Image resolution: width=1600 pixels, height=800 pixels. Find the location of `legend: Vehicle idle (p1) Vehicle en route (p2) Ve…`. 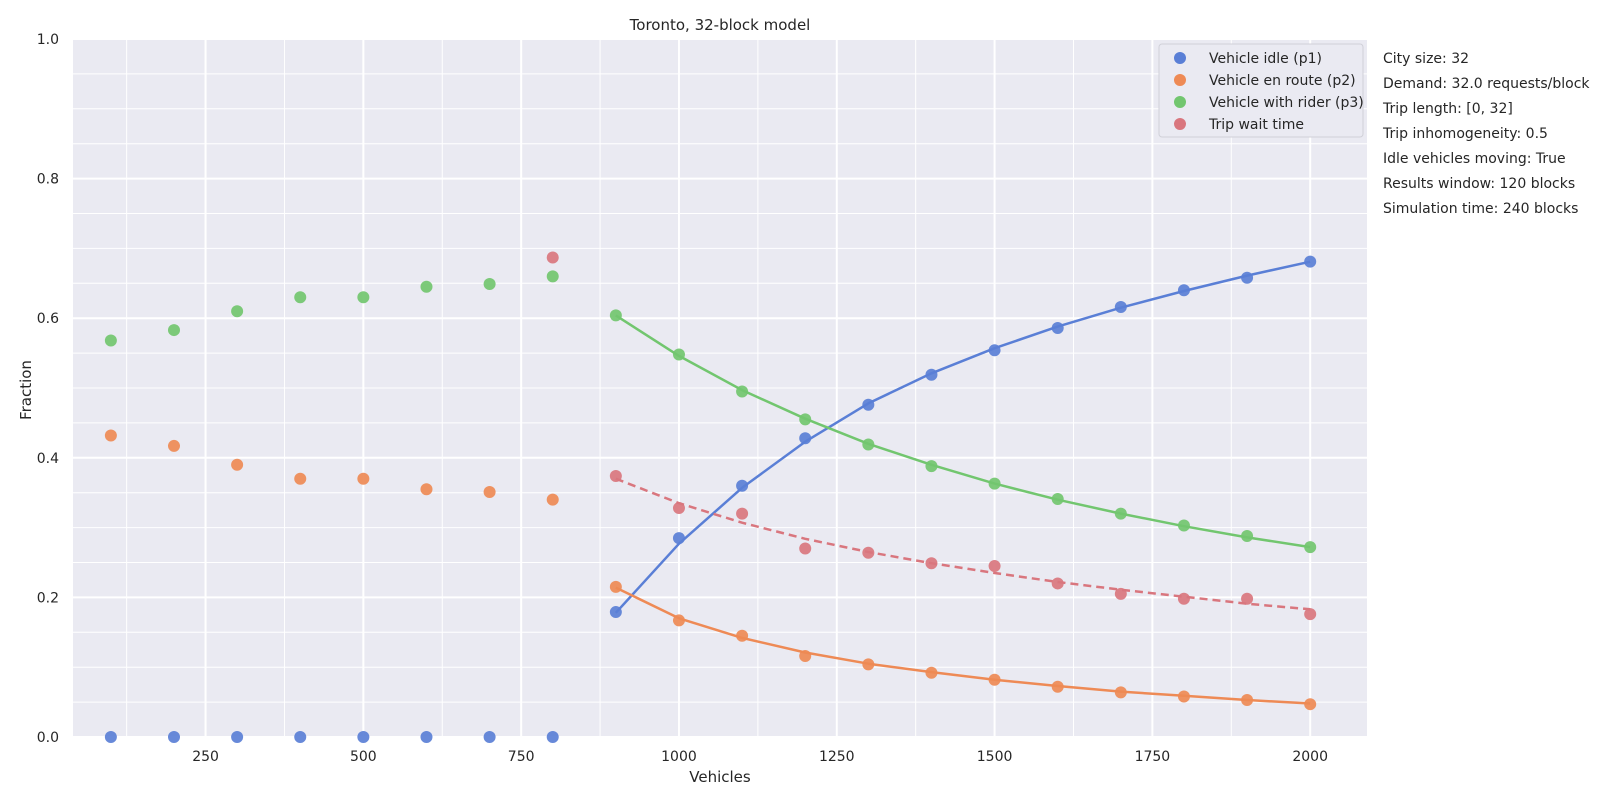

legend: Vehicle idle (p1) Vehicle en route (p2) Ve… is located at coordinates (1261, 90).